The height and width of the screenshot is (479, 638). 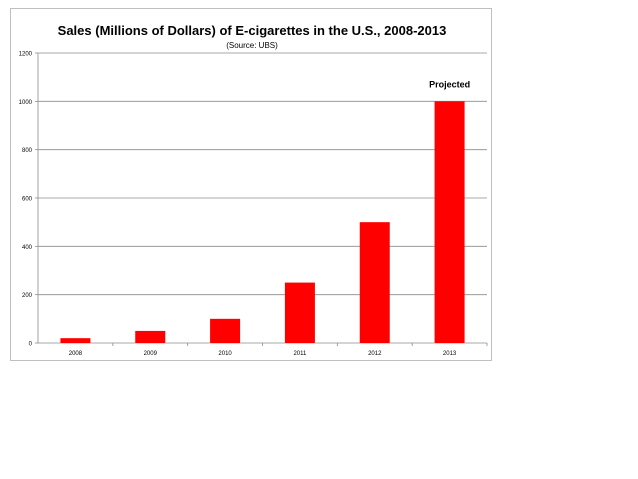 I want to click on x-tick-label: 2013, so click(x=450, y=354).